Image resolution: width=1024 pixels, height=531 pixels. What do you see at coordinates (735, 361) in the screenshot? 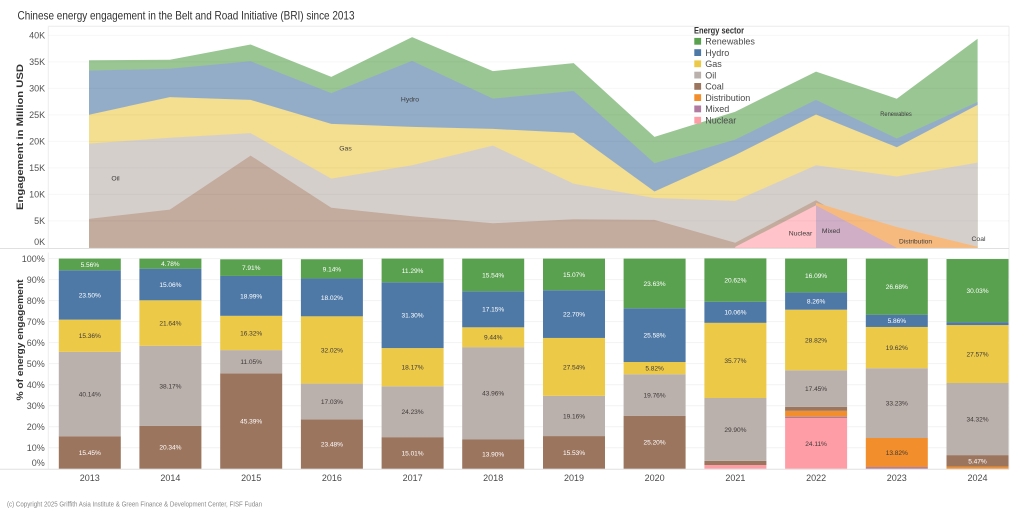
I see `svg-text: 35.77%` at bounding box center [735, 361].